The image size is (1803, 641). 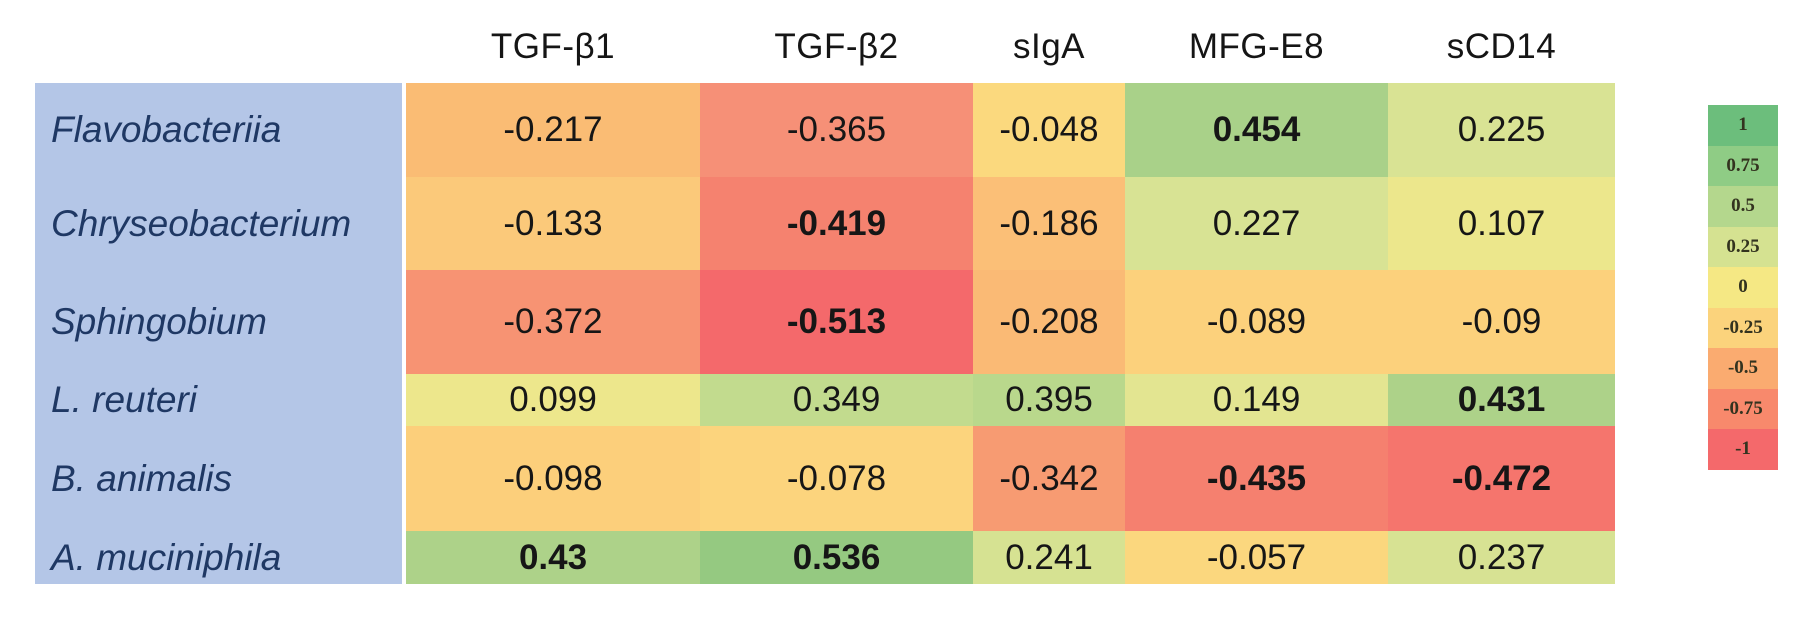 I want to click on heatmap-cell: -0.435, so click(x=1256, y=478).